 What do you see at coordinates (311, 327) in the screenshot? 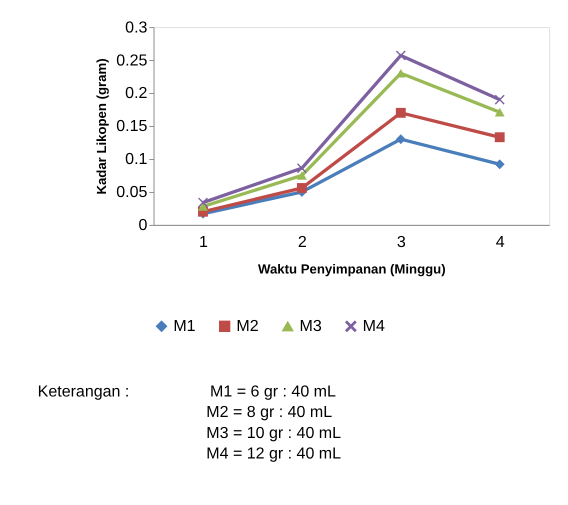
I see `legend-label: M3` at bounding box center [311, 327].